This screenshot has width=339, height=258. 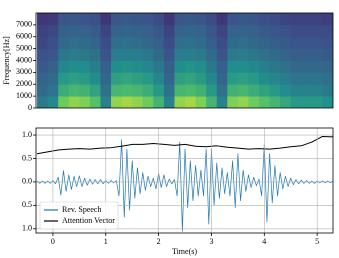 What do you see at coordinates (264, 241) in the screenshot?
I see `x-tick-label: 4` at bounding box center [264, 241].